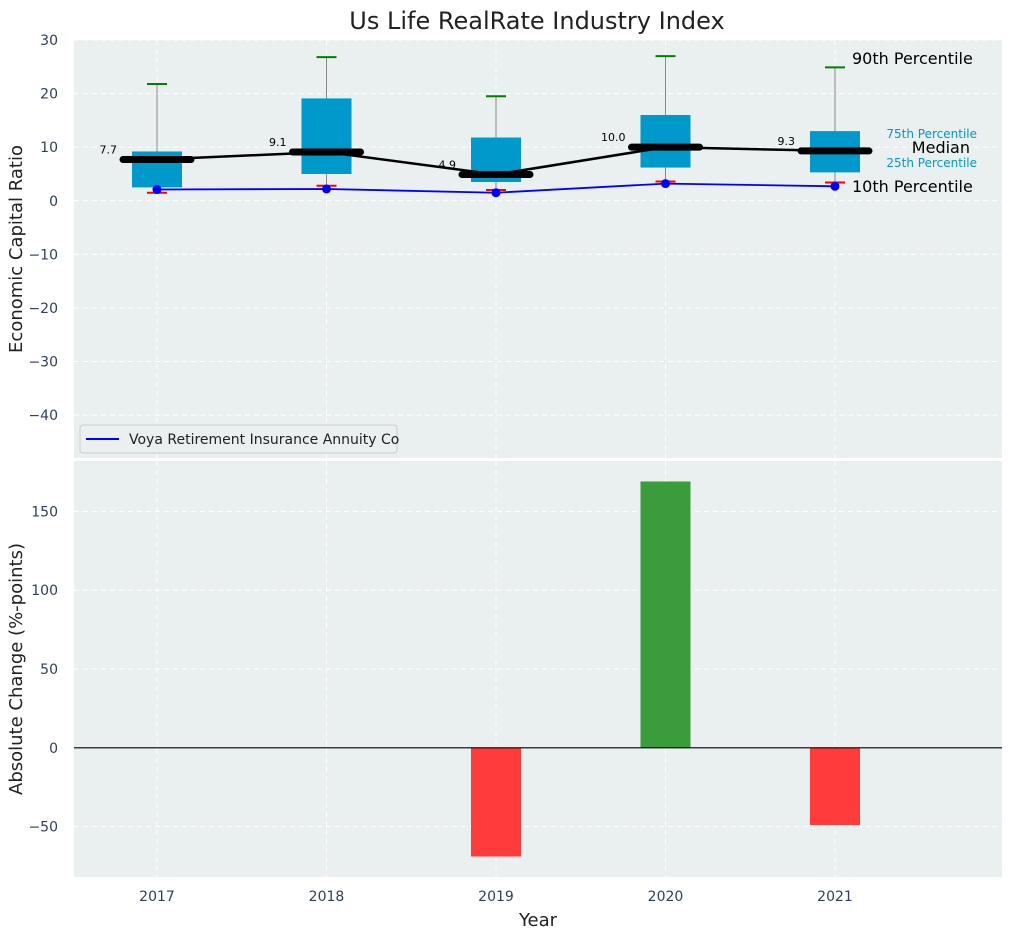 The width and height of the screenshot is (1012, 944). I want to click on median-value-label: 9.1, so click(278, 142).